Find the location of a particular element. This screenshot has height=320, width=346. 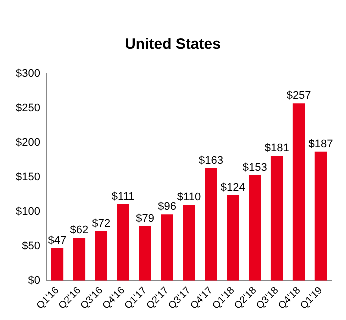

data-label: $72 is located at coordinates (101, 224).